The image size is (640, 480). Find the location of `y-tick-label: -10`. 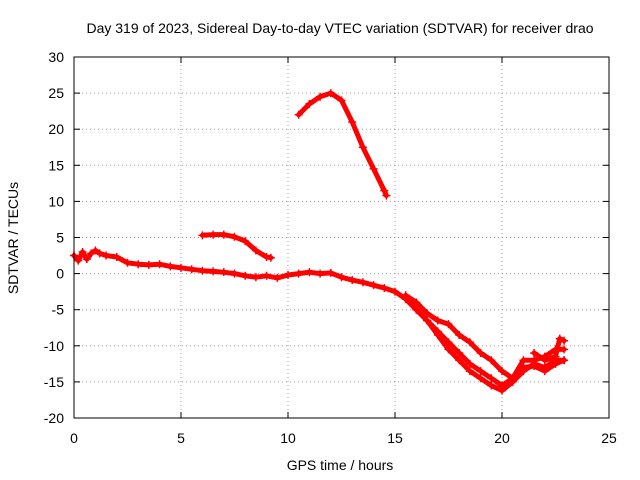

y-tick-label: -10 is located at coordinates (54, 346).